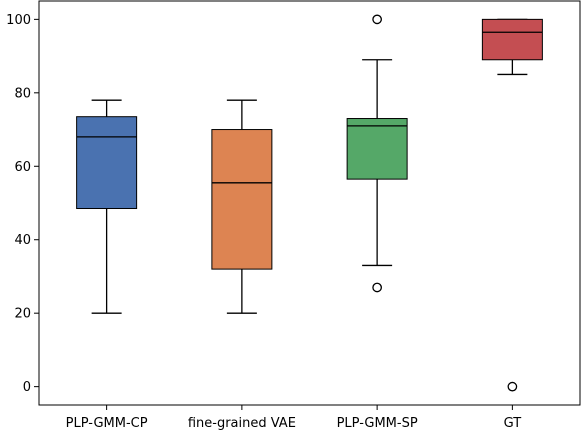 Image resolution: width=582 pixels, height=432 pixels. What do you see at coordinates (22, 240) in the screenshot?
I see `y-tick-label: 40` at bounding box center [22, 240].